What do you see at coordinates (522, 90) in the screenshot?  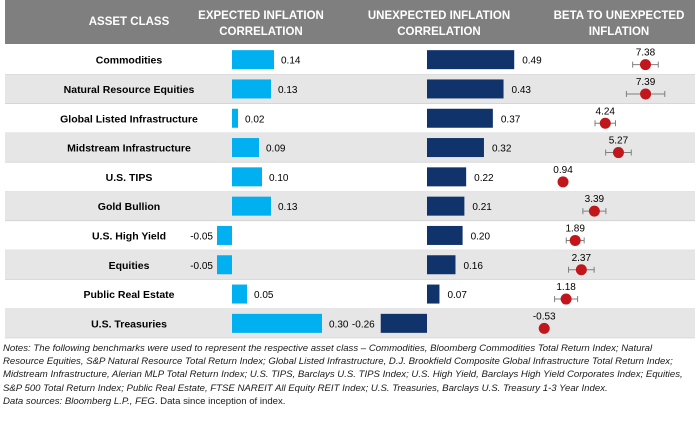 I see `unexpected-value-label: 0.43` at bounding box center [522, 90].